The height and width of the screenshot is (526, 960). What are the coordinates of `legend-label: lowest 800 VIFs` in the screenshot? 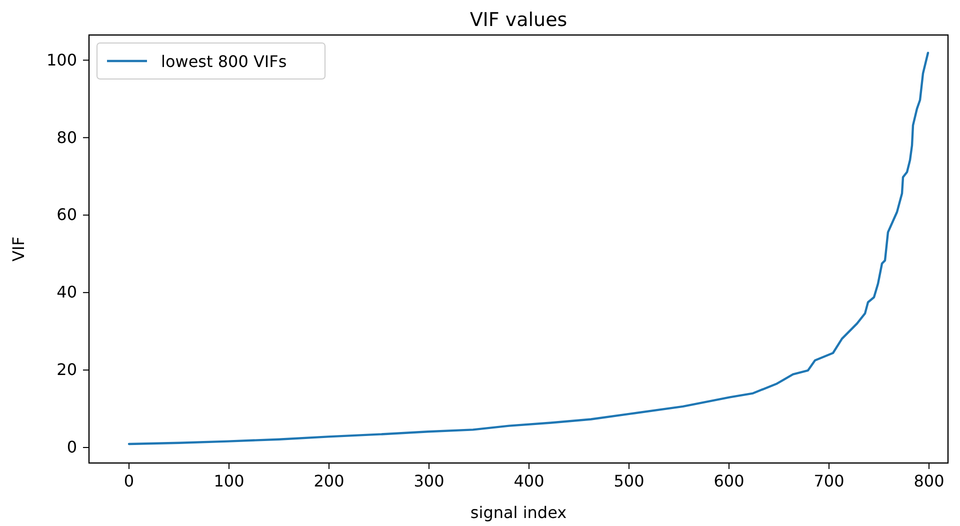 It's located at (224, 61).